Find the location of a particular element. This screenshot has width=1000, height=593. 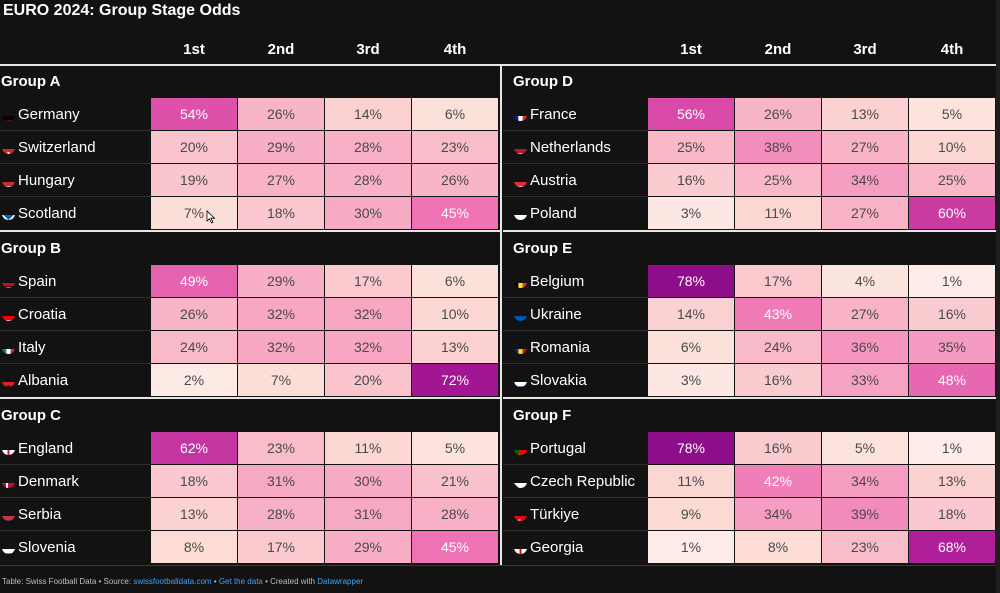

odds-cell: 6% is located at coordinates (455, 114).